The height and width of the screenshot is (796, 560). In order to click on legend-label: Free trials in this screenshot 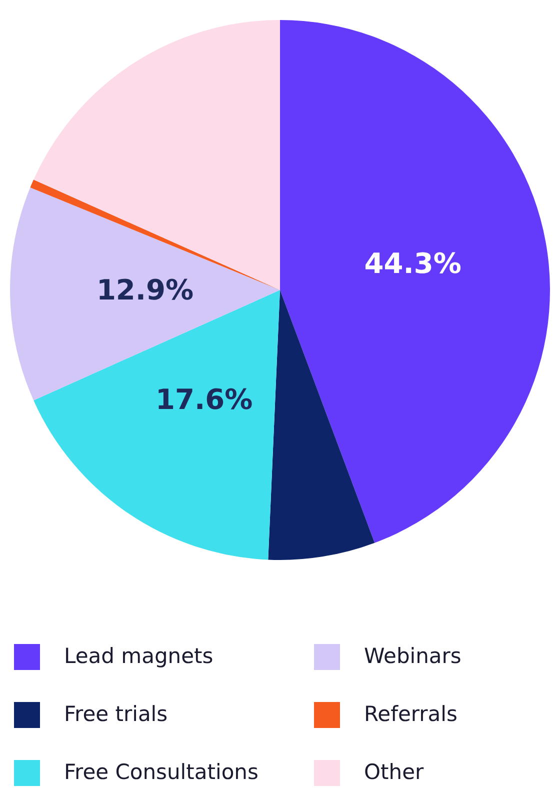, I will do `click(116, 714)`.